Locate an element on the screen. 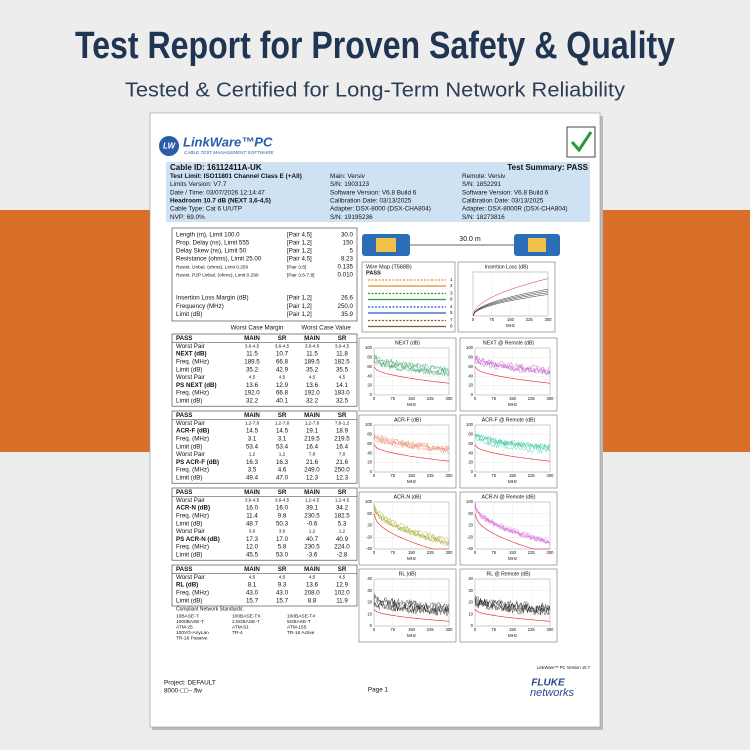 The image size is (750, 755). row-label: Length (m), Limit 100.0 is located at coordinates (208, 235).